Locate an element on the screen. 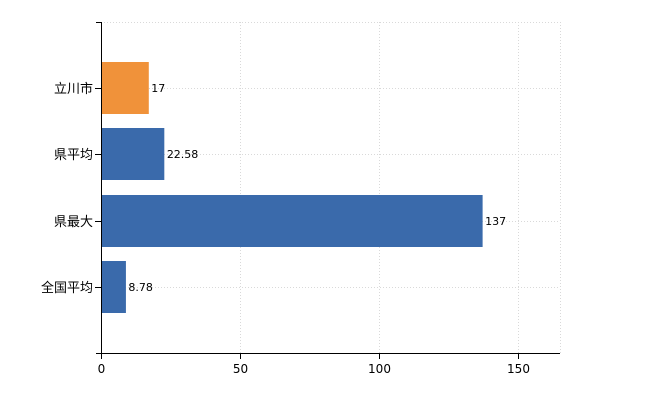  x-tick-label: 50 is located at coordinates (240, 369).